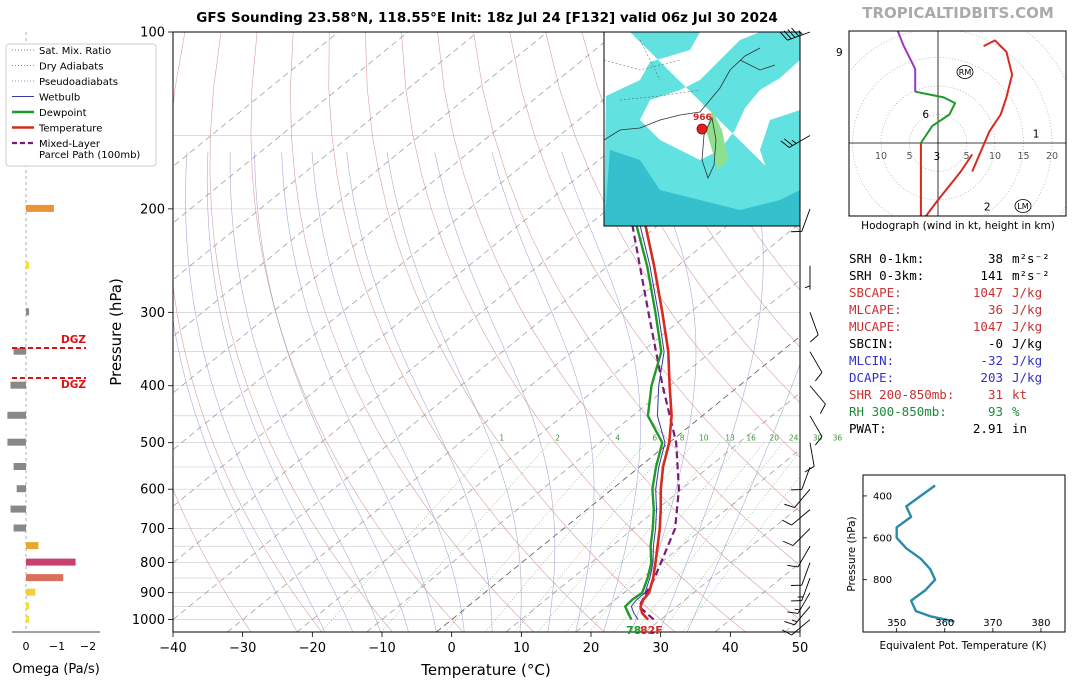 The height and width of the screenshot is (687, 1080). I want to click on hodograph-tick-labels: 10 5 5 10 15 20, so click(966, 156).